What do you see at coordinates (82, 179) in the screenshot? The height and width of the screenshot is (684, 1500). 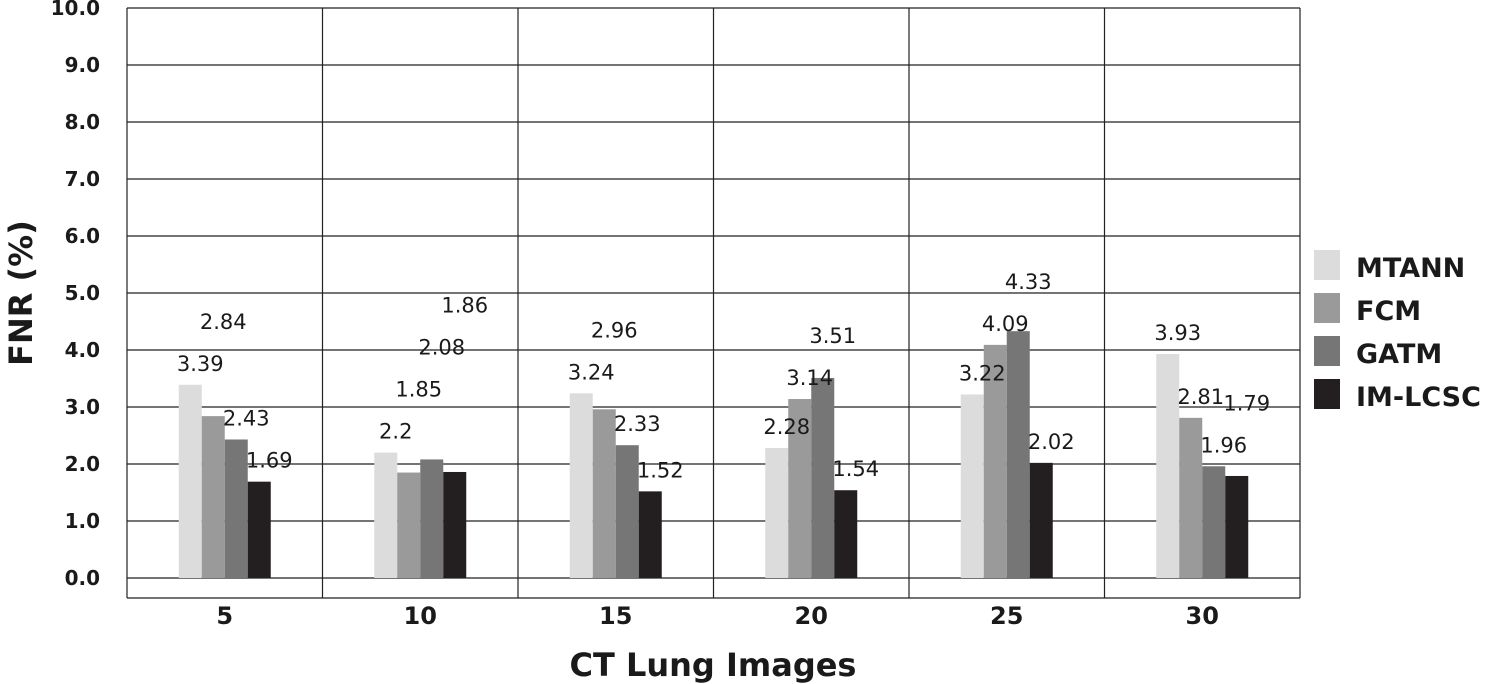 I see `y-tick-label: 7.0` at bounding box center [82, 179].